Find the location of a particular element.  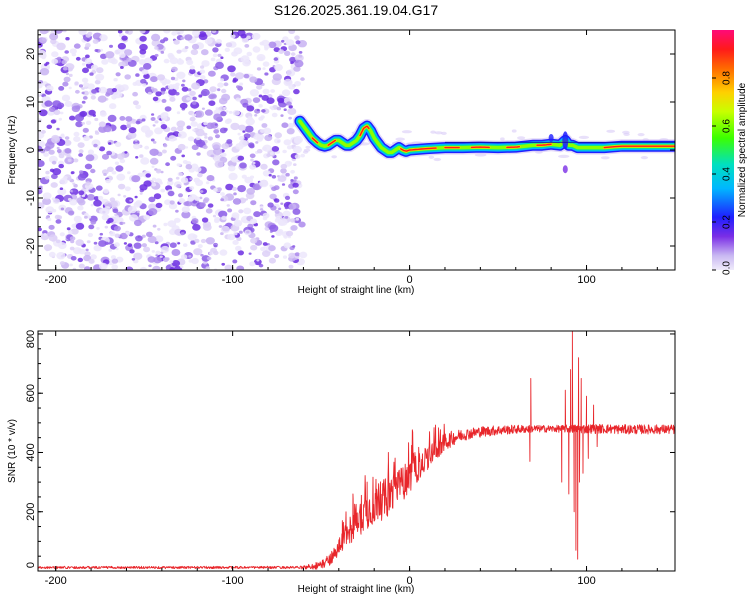

spectrogram-y-label: Frequency (Hz) is located at coordinates (12, 150).